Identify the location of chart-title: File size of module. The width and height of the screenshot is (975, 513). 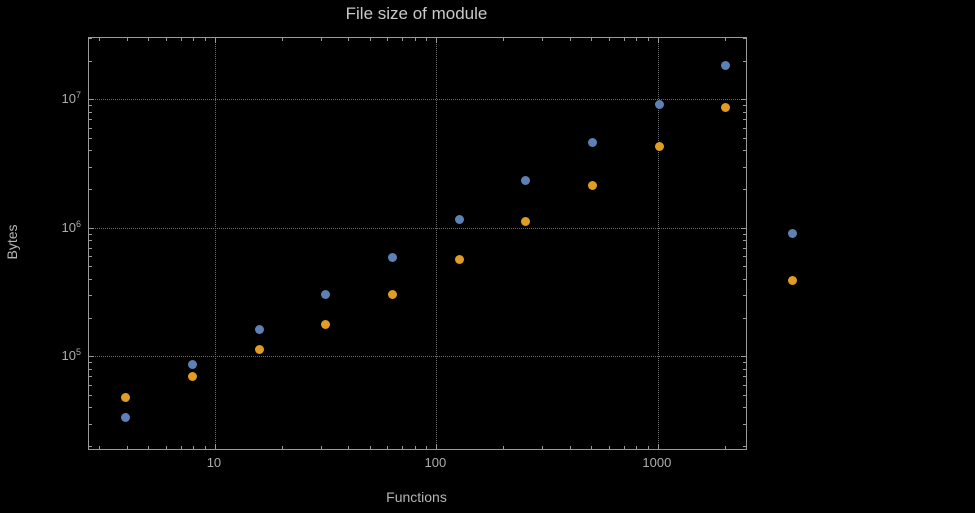
(416, 13).